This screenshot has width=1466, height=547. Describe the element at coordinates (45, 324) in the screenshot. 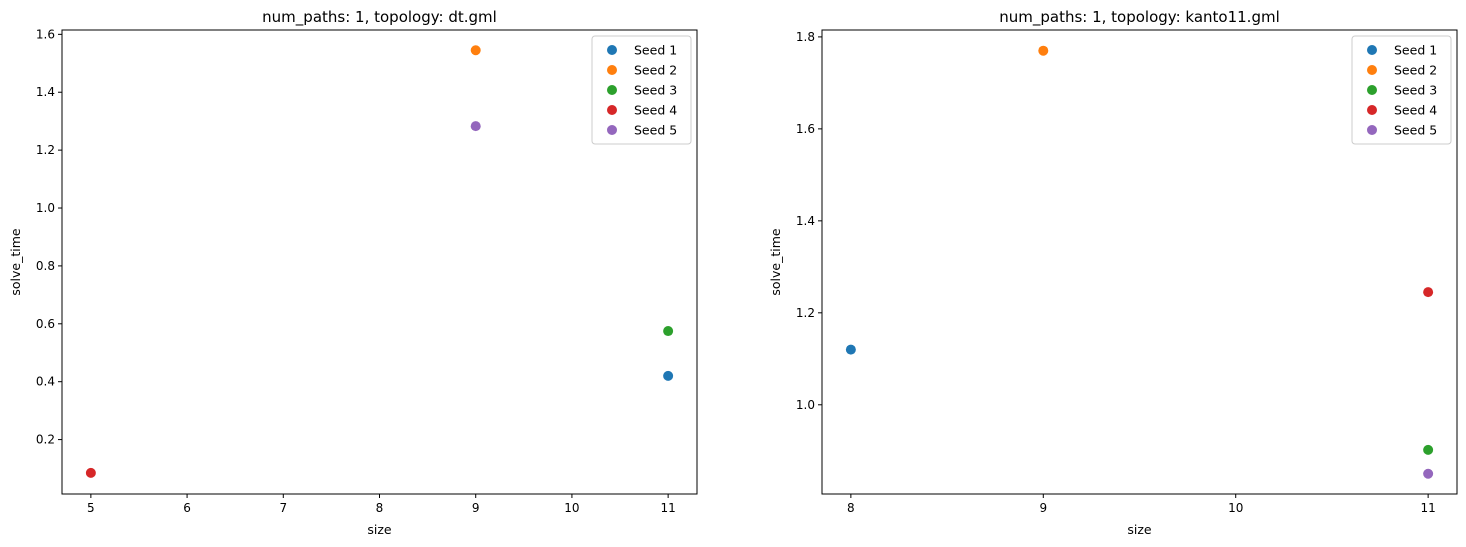

I see `y-tick-label: 0.6` at that location.